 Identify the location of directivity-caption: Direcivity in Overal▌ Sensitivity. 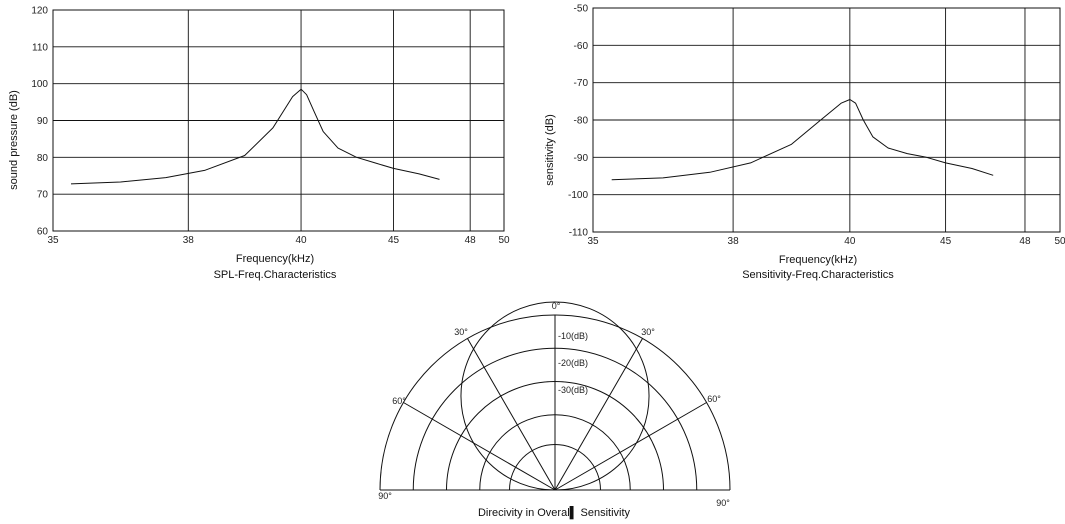
(554, 512).